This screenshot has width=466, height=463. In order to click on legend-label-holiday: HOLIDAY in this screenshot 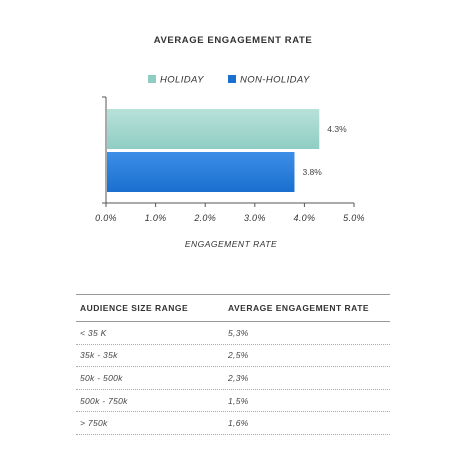, I will do `click(182, 80)`.